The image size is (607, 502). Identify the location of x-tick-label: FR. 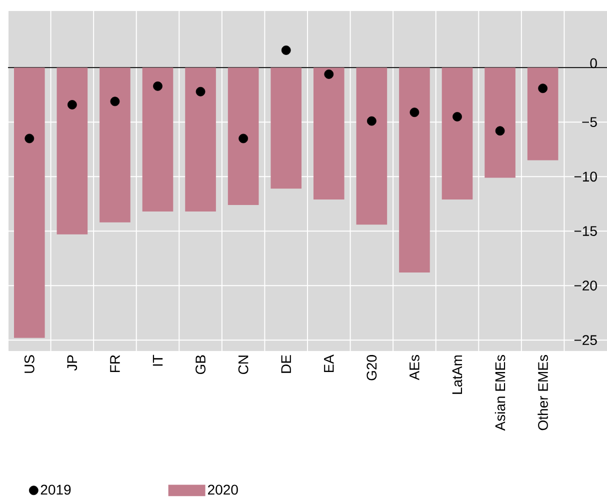
(115, 363).